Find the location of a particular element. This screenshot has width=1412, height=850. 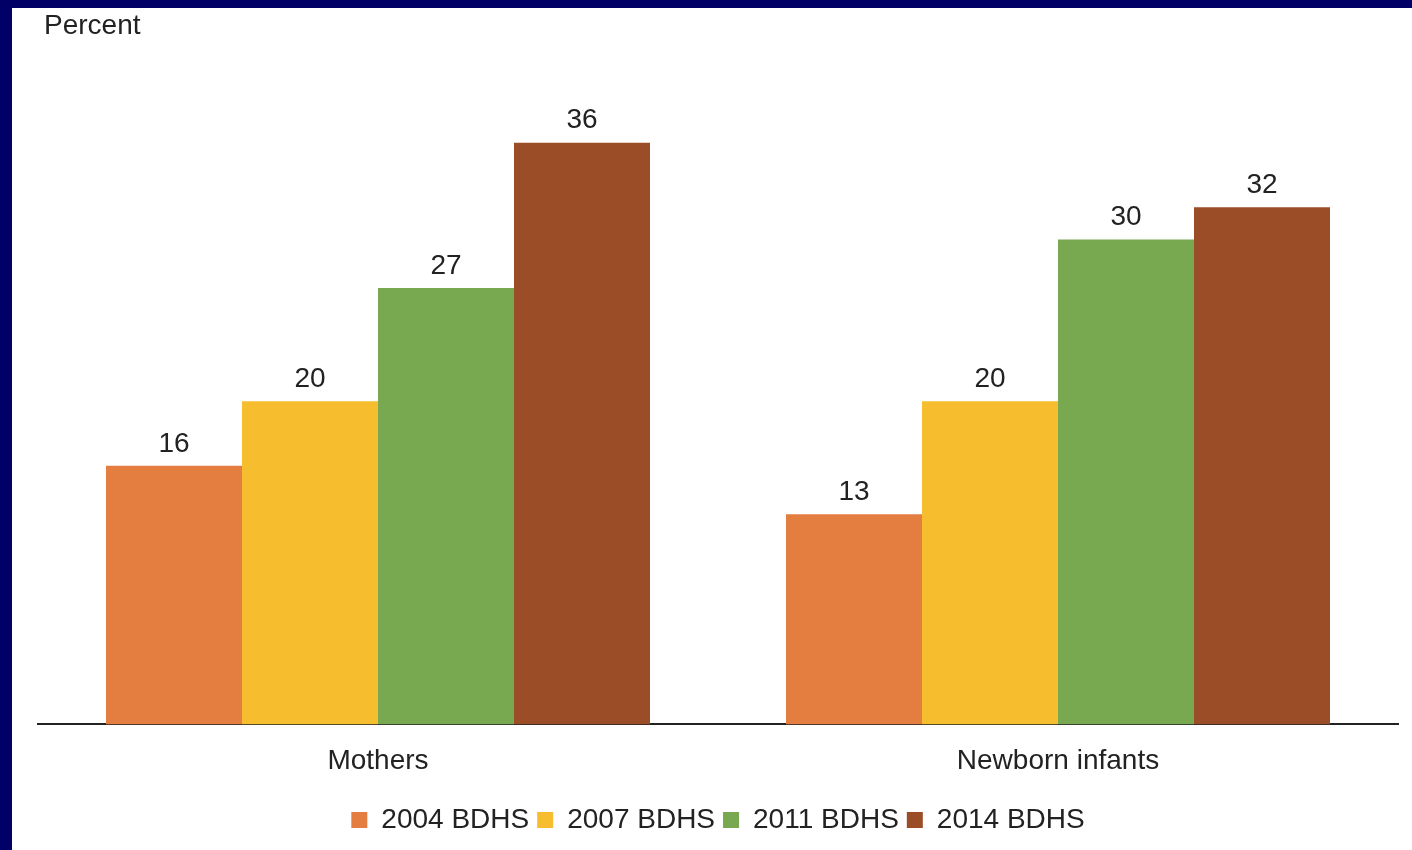

data-label: 30 is located at coordinates (1126, 216).